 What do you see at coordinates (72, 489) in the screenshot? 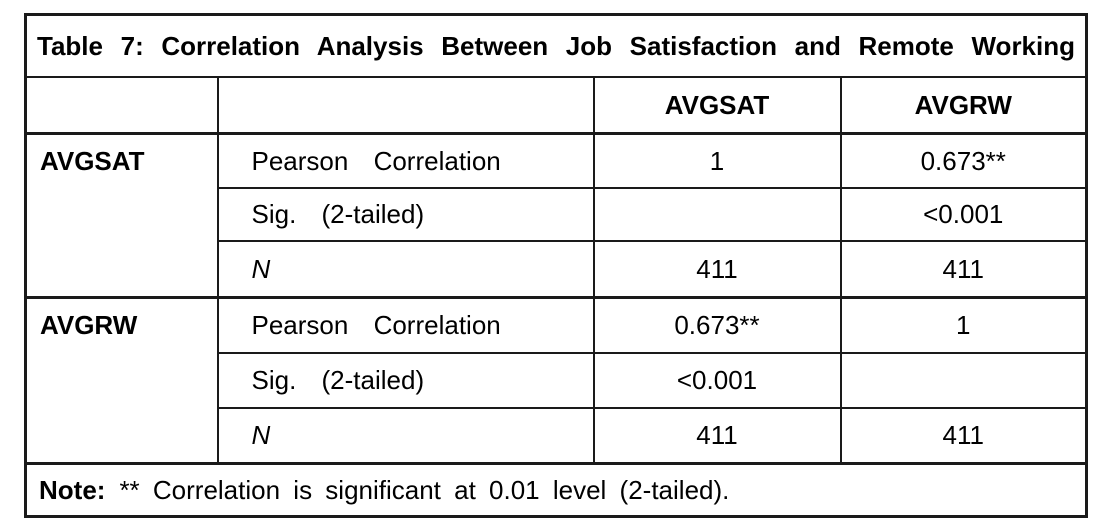
I see `note-prefix: Note:` at bounding box center [72, 489].